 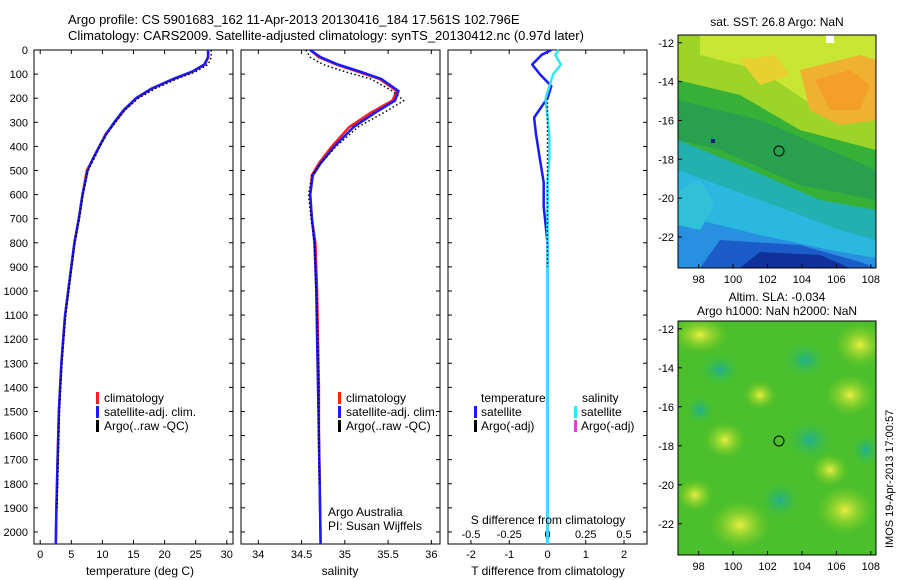 What do you see at coordinates (140, 571) in the screenshot?
I see `temperature-xlabel: temperature (deg C)` at bounding box center [140, 571].